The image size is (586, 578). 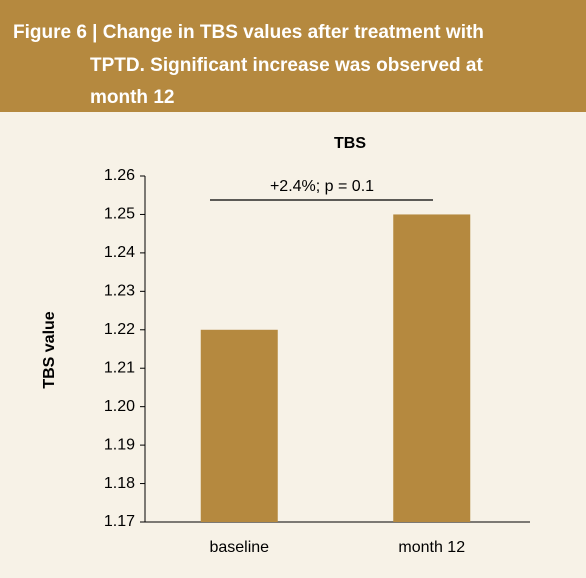 What do you see at coordinates (119, 291) in the screenshot?
I see `y-tick-label: 1.23` at bounding box center [119, 291].